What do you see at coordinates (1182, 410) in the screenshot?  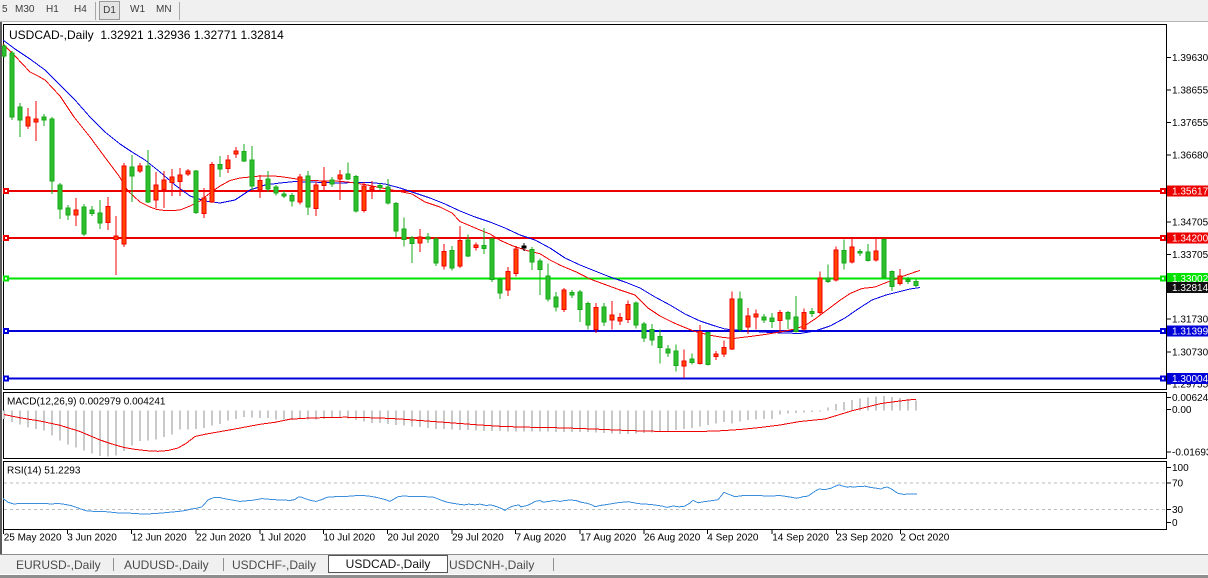 I see `svg-text: 0.00` at bounding box center [1182, 410].